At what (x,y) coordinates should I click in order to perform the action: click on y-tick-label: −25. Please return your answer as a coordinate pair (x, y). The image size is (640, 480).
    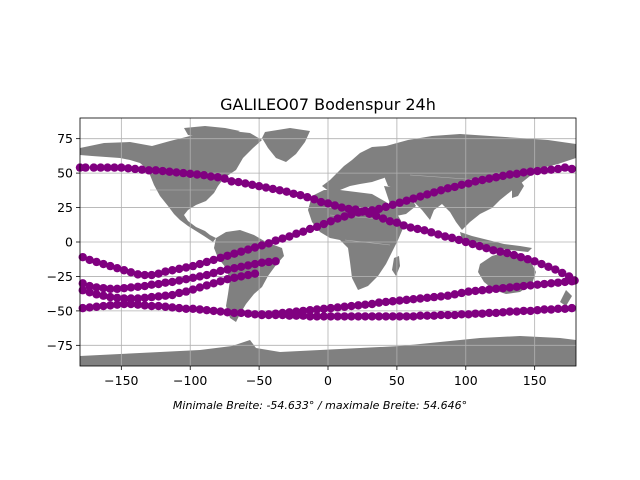
    Looking at the image, I should click on (60, 276).